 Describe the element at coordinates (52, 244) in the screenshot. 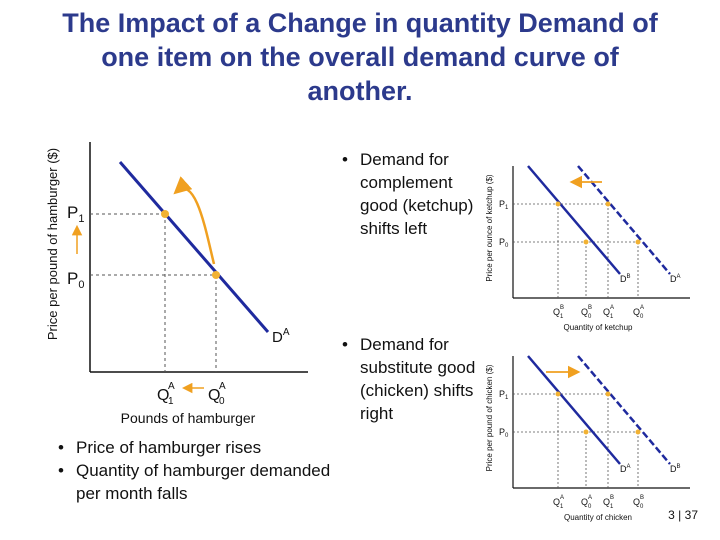

I see `y-axis-label: Price per pound of hamburger ($)` at that location.